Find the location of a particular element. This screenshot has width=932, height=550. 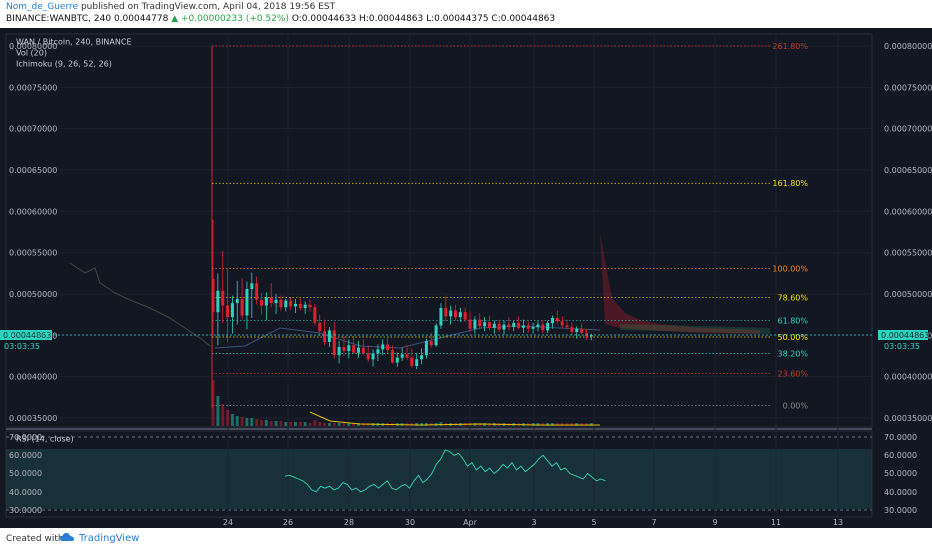

rsi-axis-label-left: 60.0000 is located at coordinates (25, 455).